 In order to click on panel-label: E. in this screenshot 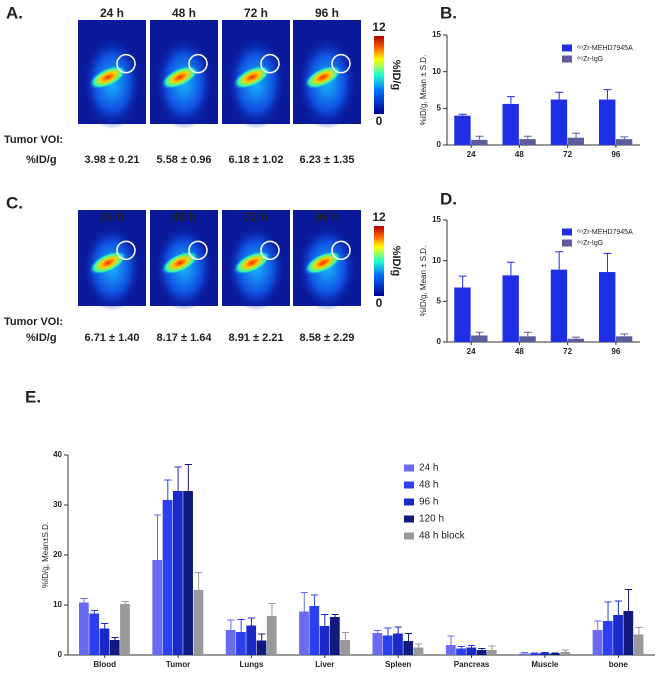, I will do `click(33, 396)`.